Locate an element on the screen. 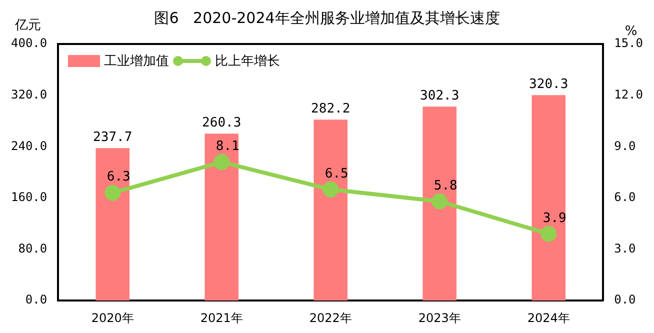  y2-tick-label: 3.0 is located at coordinates (625, 248).